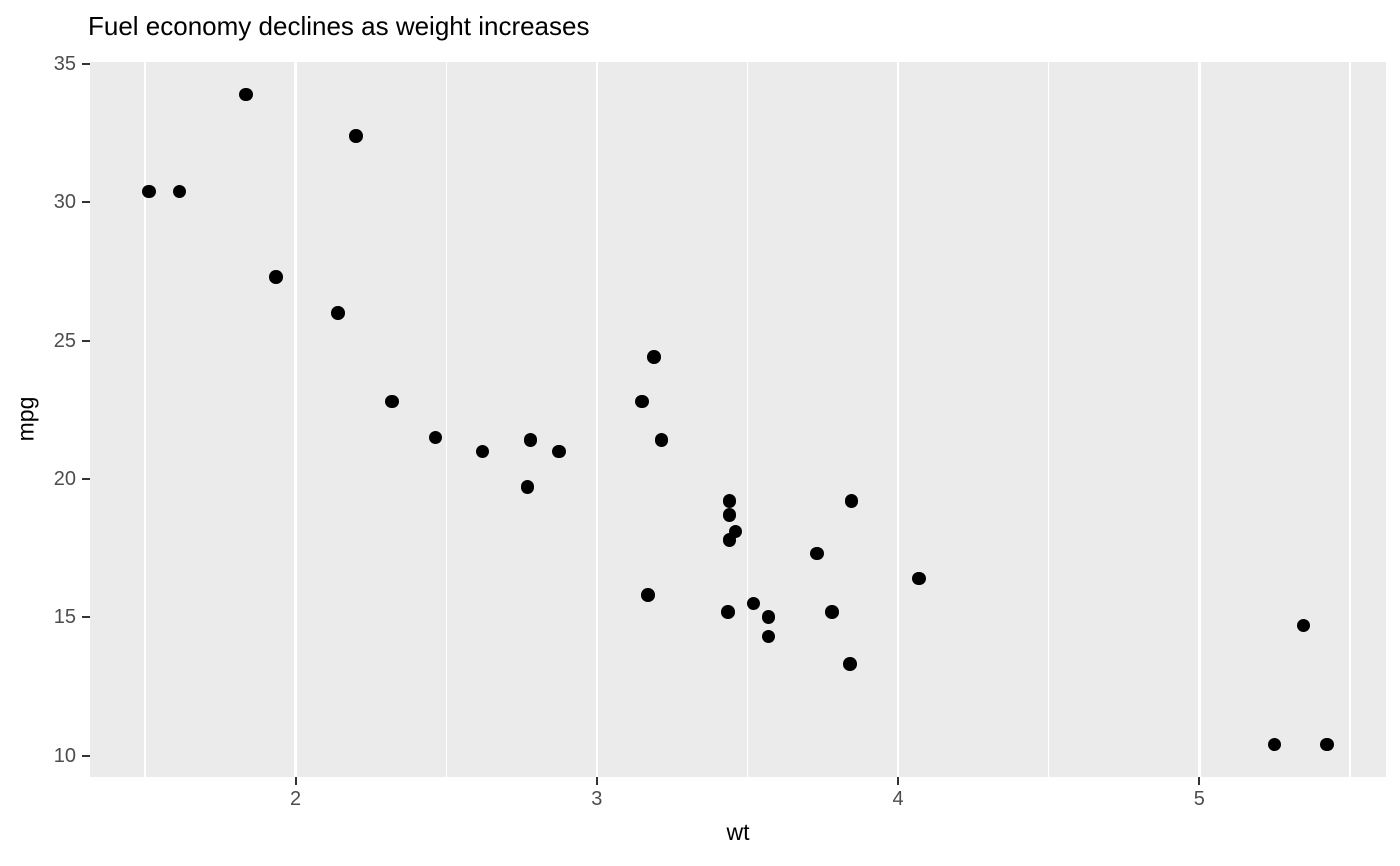 This screenshot has width=1400, height=866. I want to click on x-tick-label: 3, so click(597, 799).